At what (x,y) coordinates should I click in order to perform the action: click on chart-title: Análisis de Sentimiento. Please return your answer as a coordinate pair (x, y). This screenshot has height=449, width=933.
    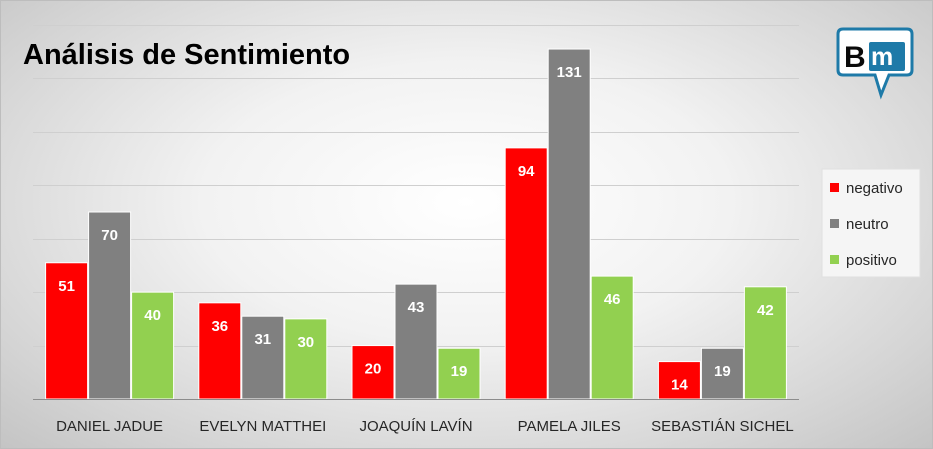
    Looking at the image, I should click on (186, 55).